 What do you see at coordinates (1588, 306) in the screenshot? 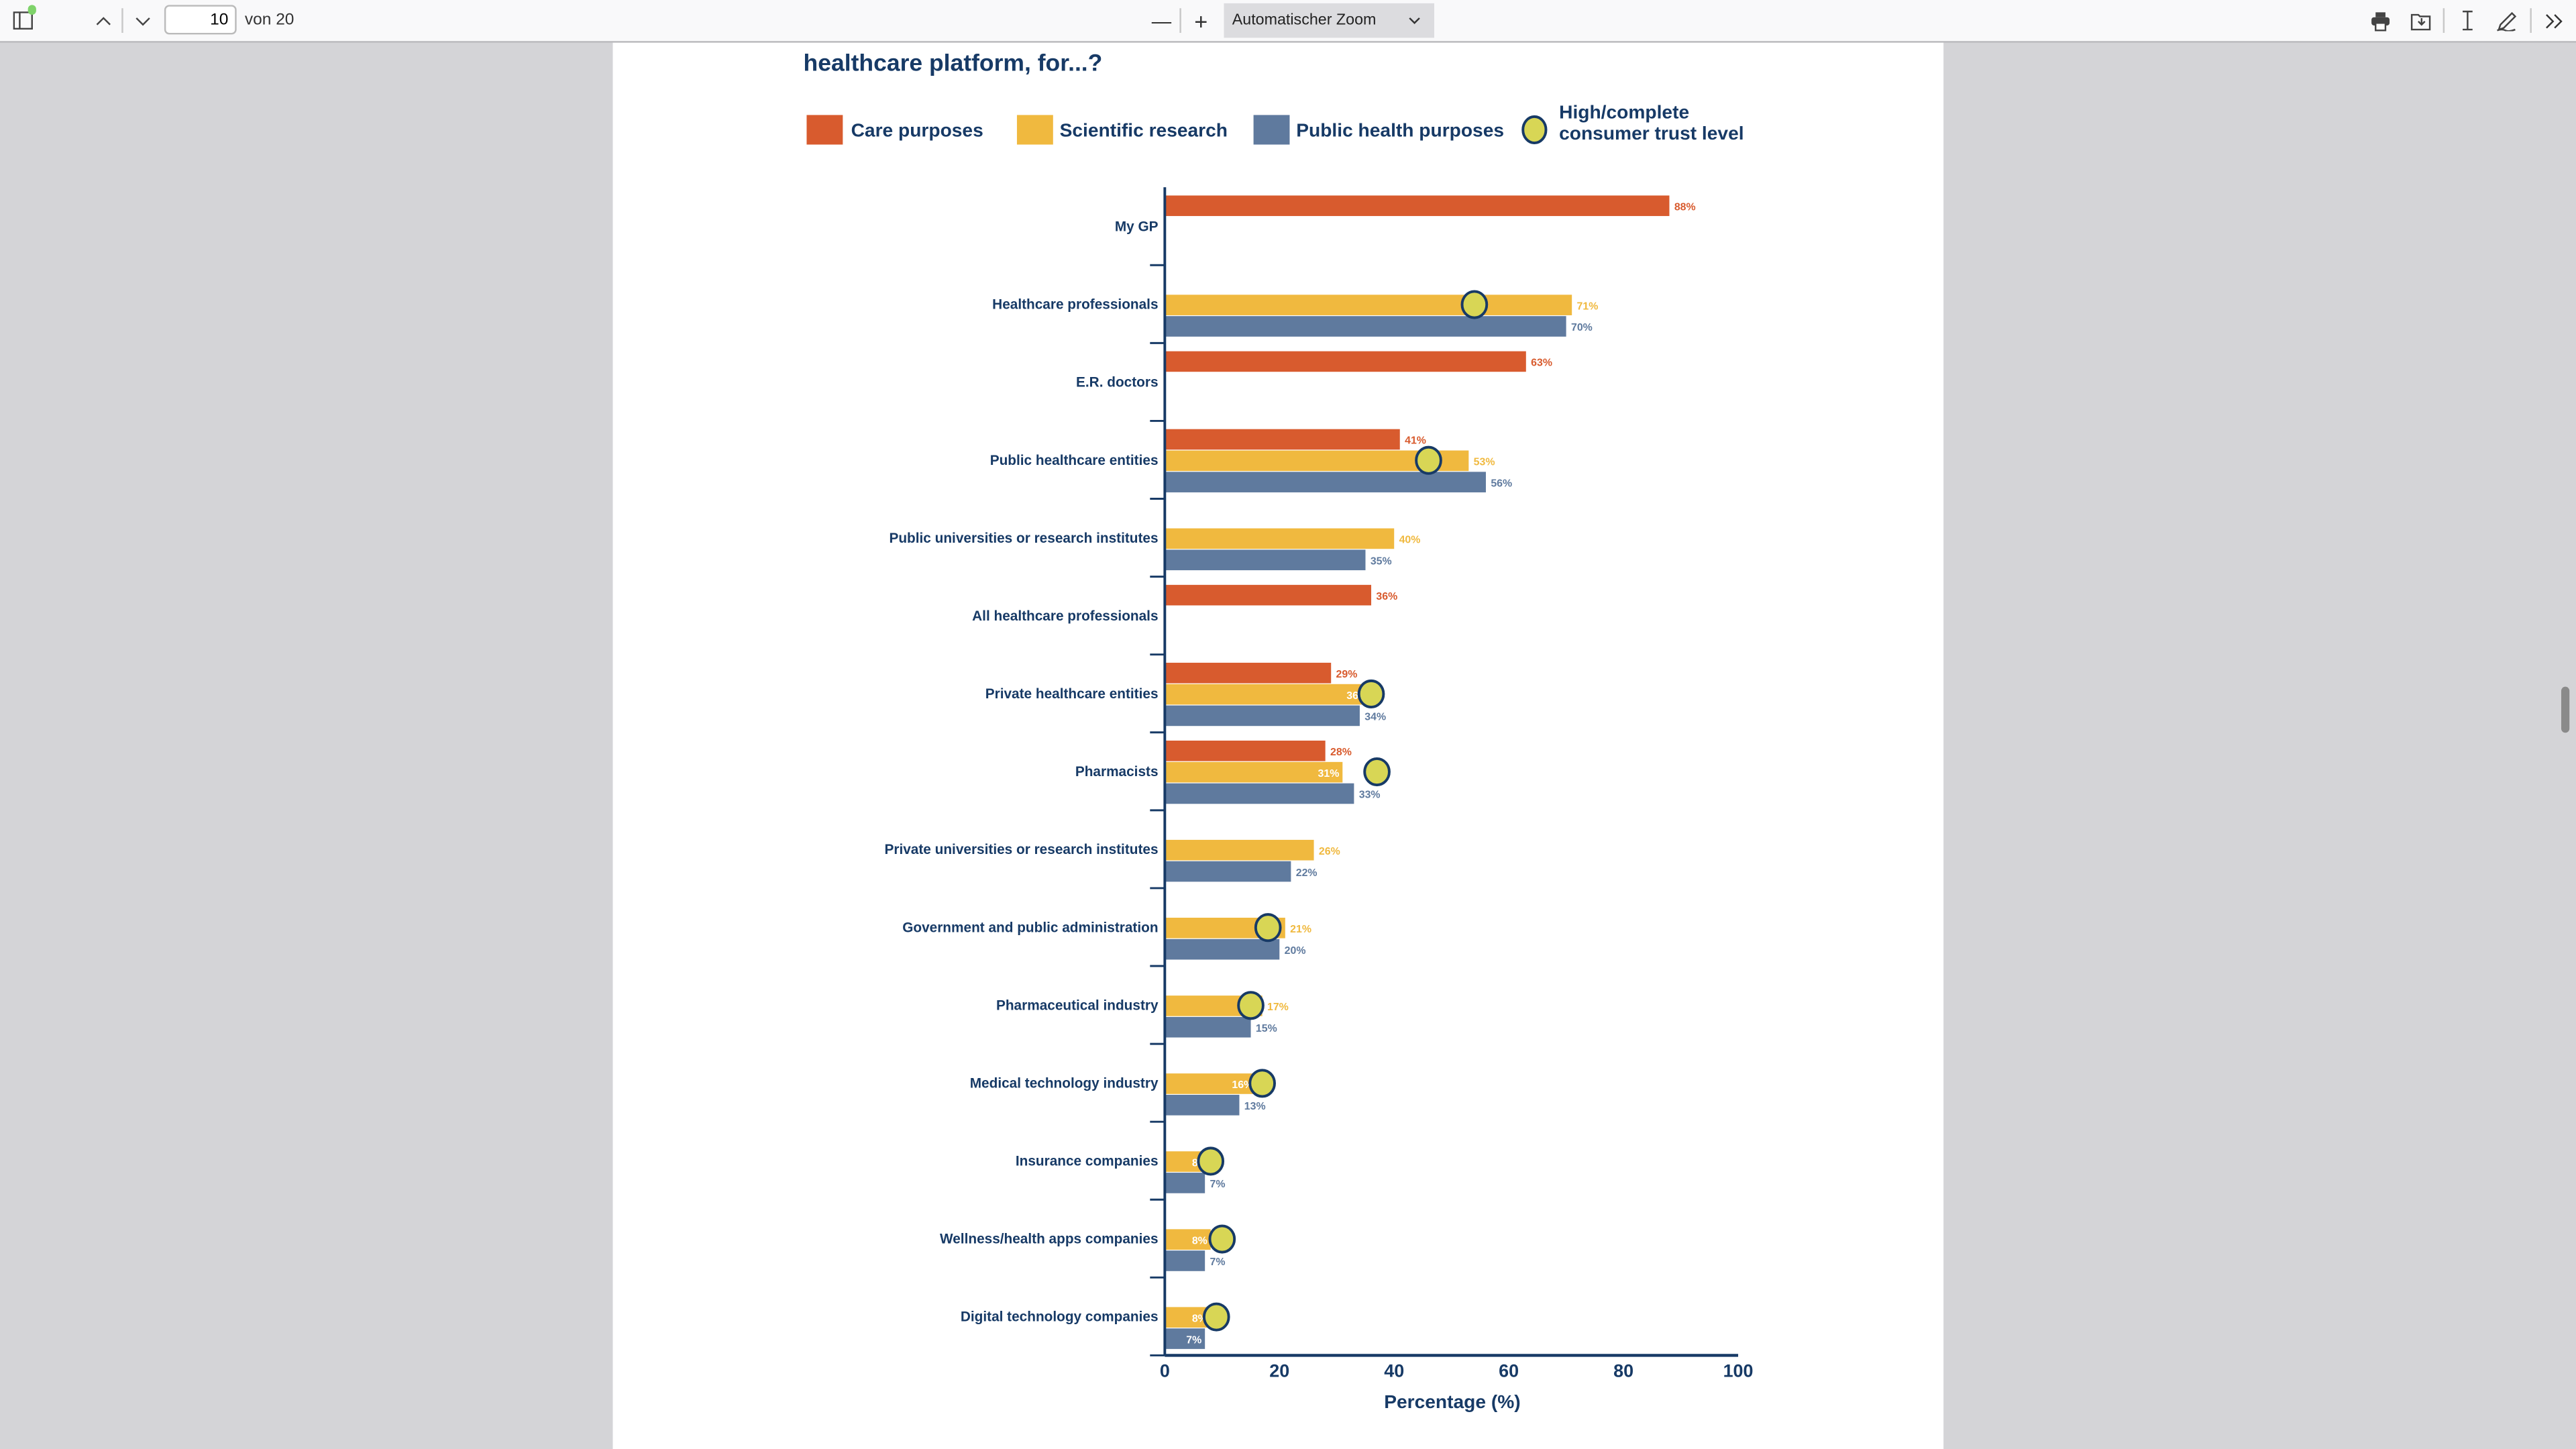
I see `data-label-science: 71%` at bounding box center [1588, 306].